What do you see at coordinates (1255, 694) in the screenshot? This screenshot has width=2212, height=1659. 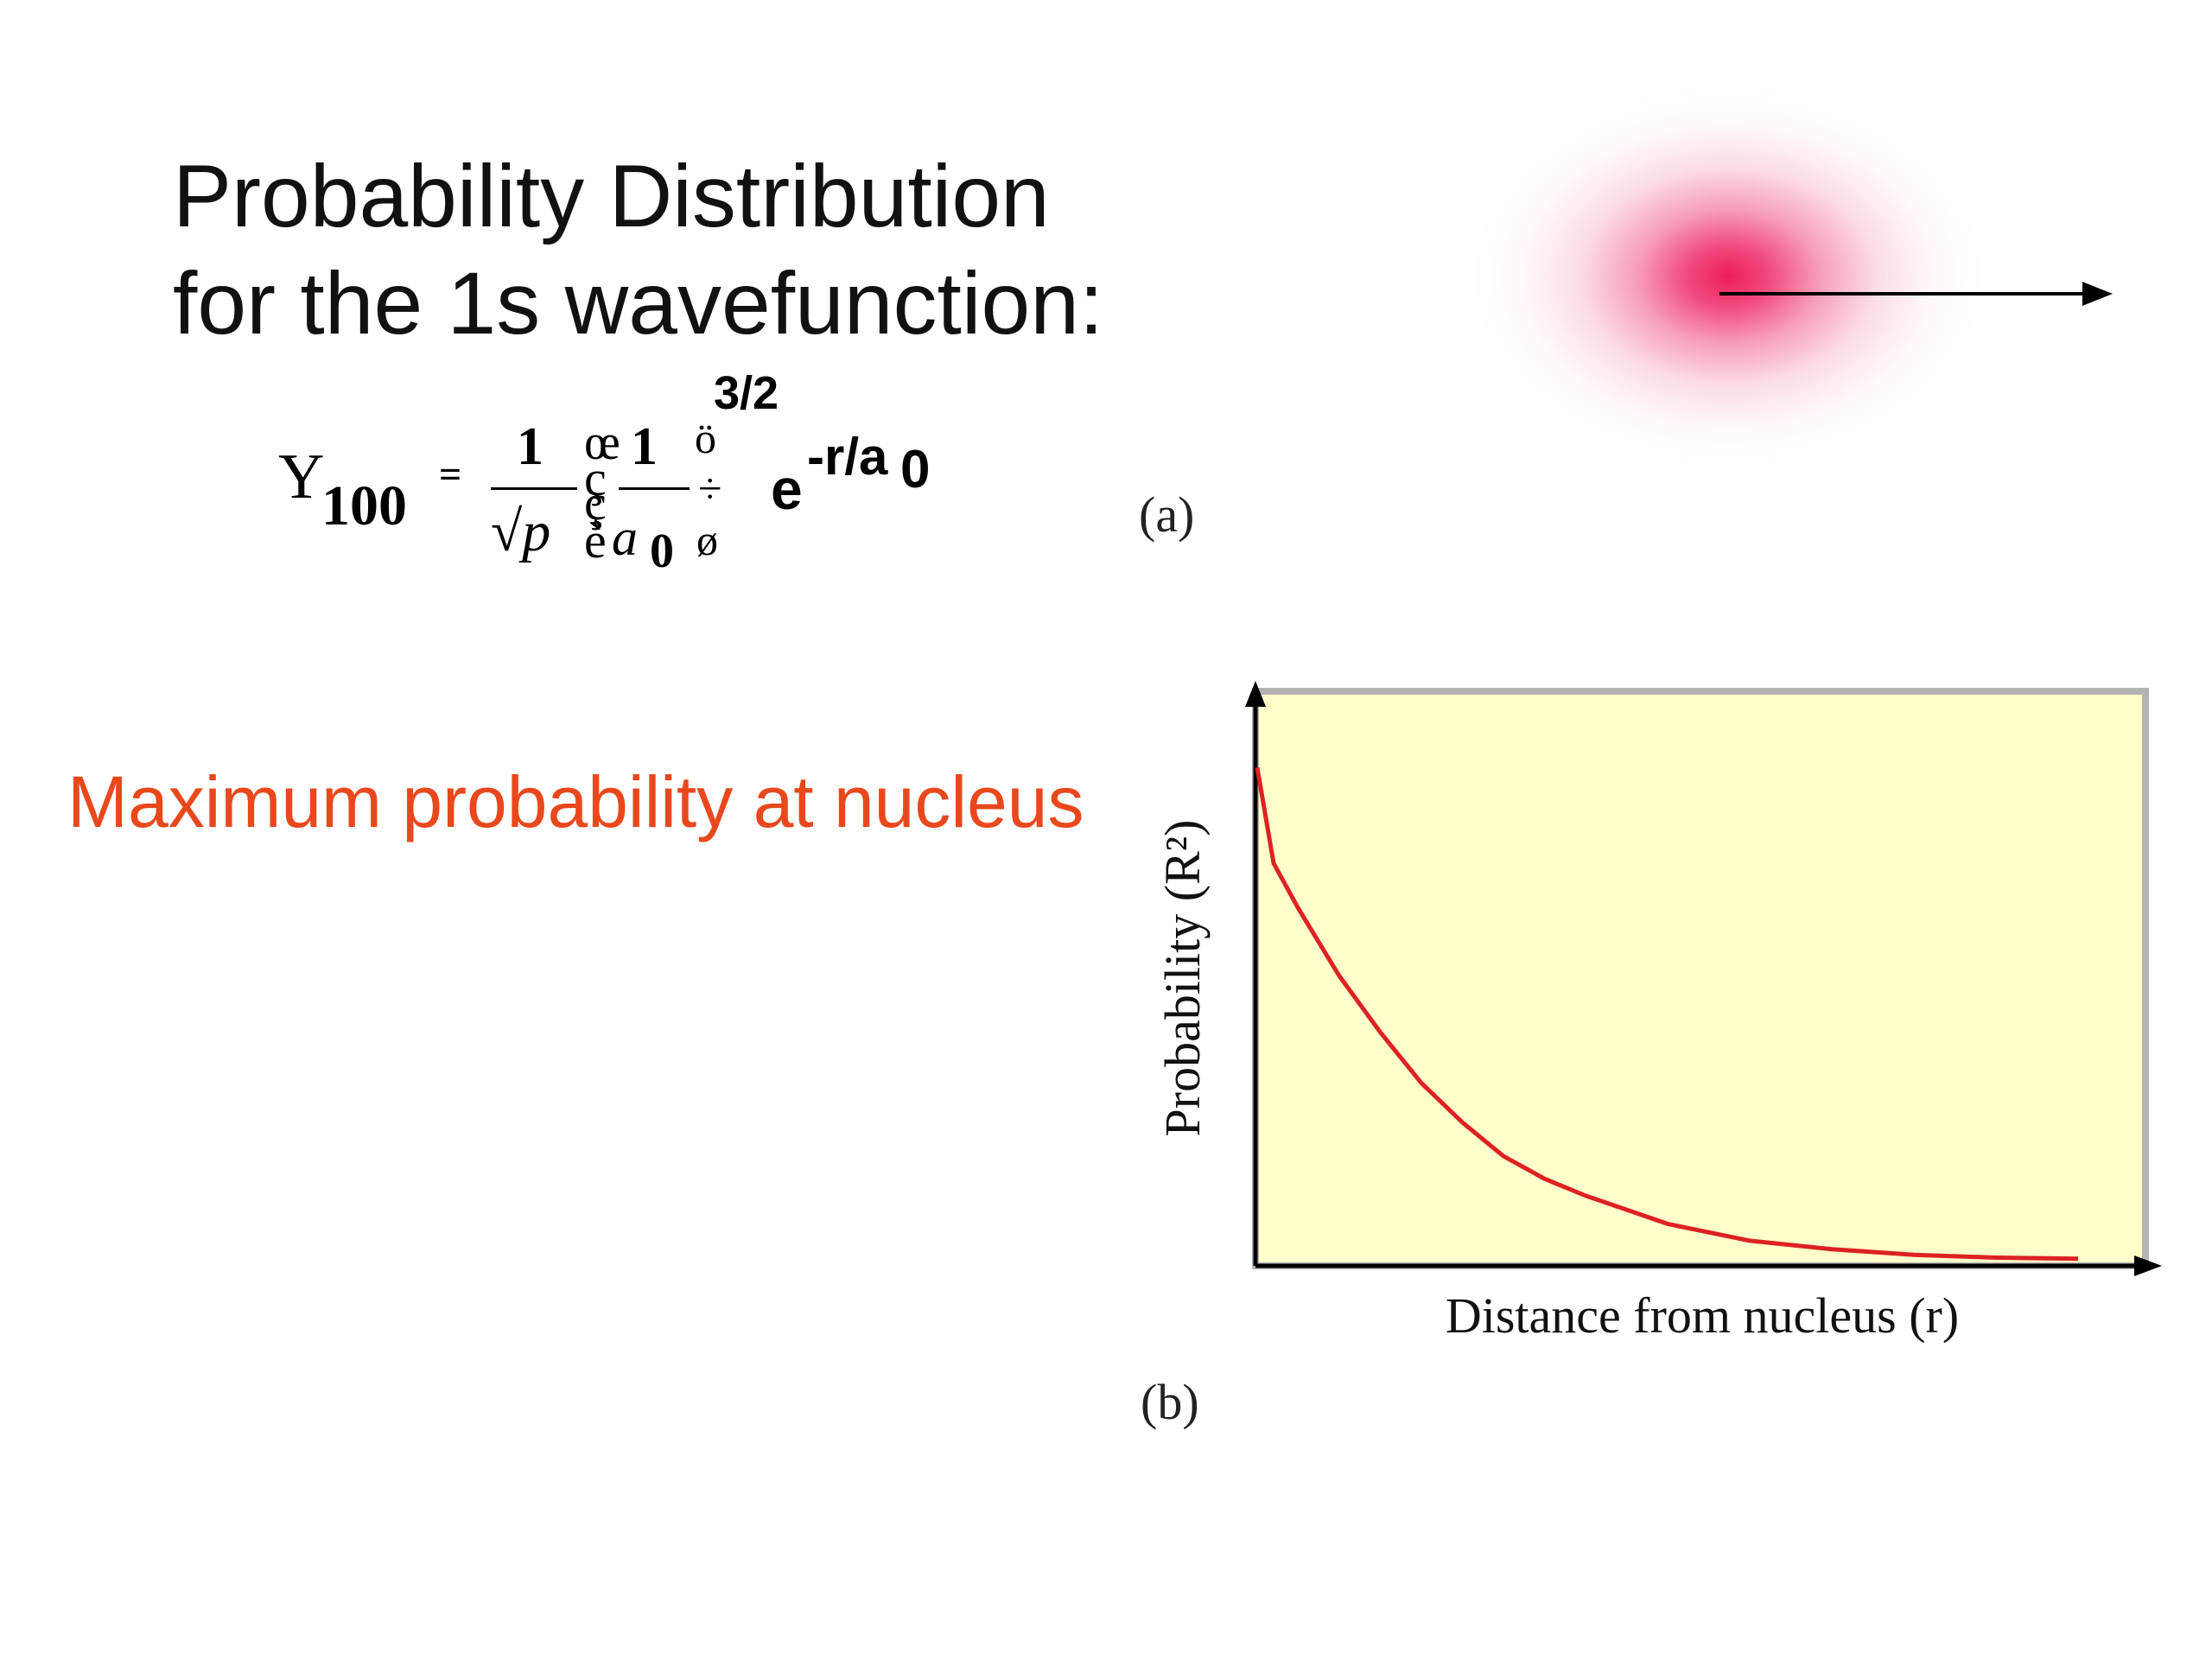 I see `y-axis-arrowhead` at bounding box center [1255, 694].